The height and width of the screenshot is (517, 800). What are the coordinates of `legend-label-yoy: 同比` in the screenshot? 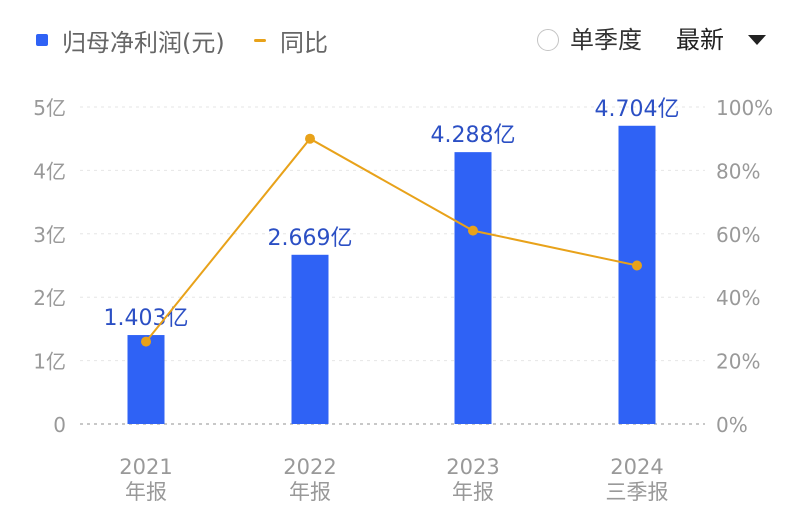 It's located at (304, 42).